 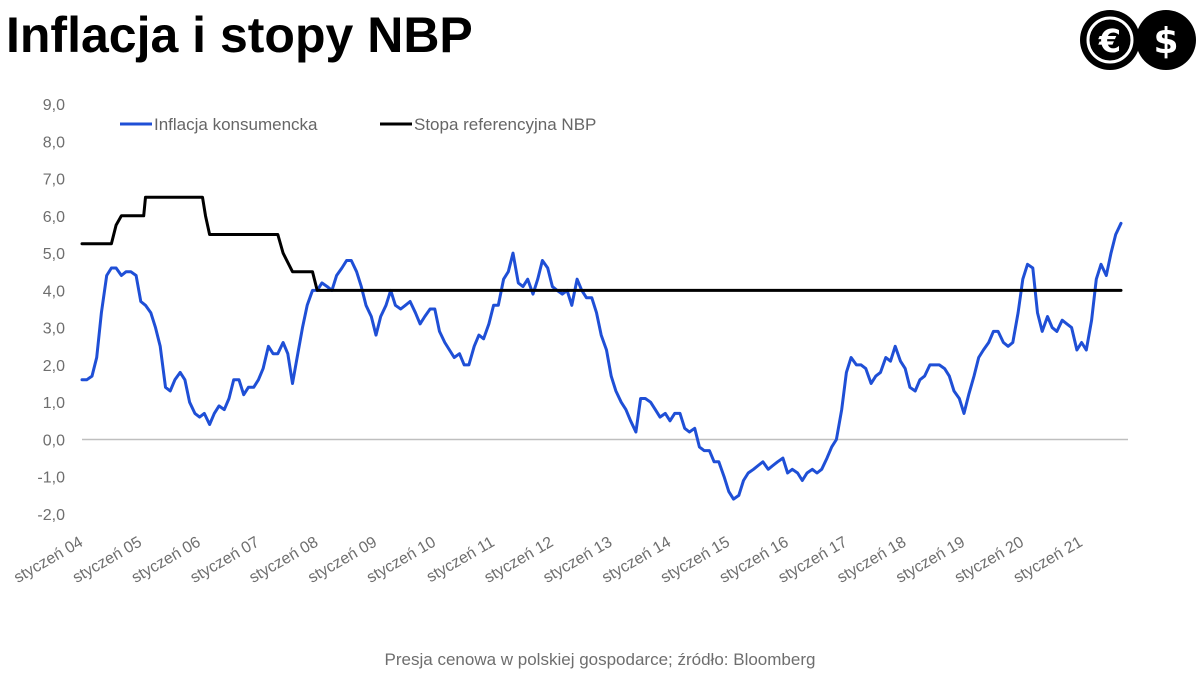 What do you see at coordinates (54, 180) in the screenshot?
I see `y-tick-label: 7,0` at bounding box center [54, 180].